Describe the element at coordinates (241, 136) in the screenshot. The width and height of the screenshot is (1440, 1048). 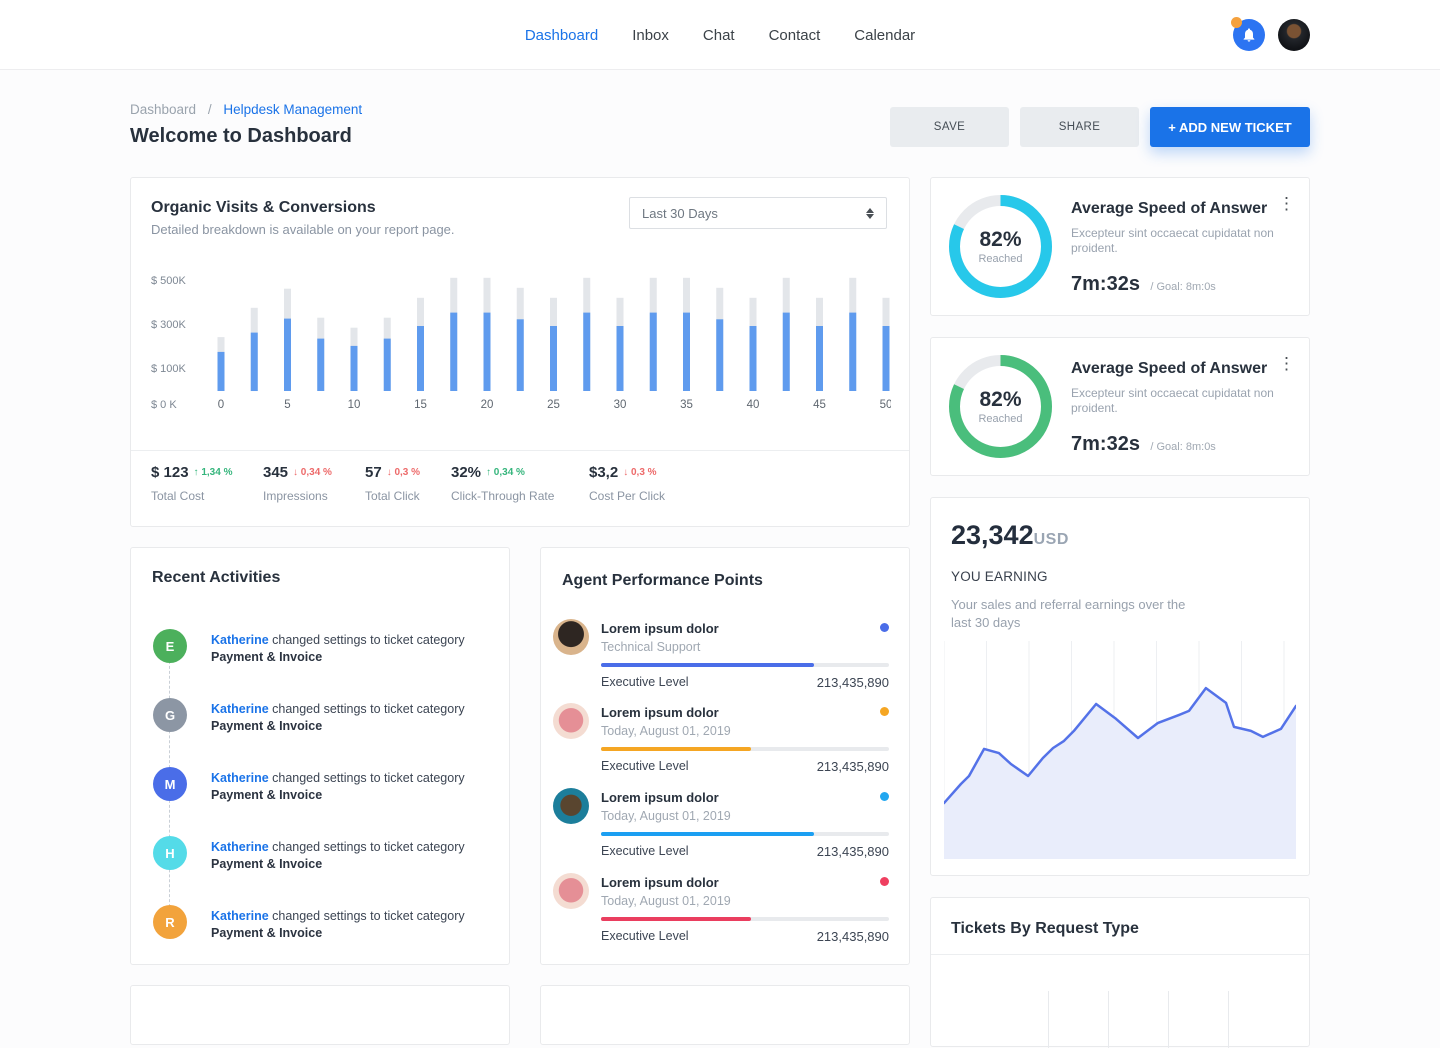
I see `page-title: Welcome to Dashboard` at that location.